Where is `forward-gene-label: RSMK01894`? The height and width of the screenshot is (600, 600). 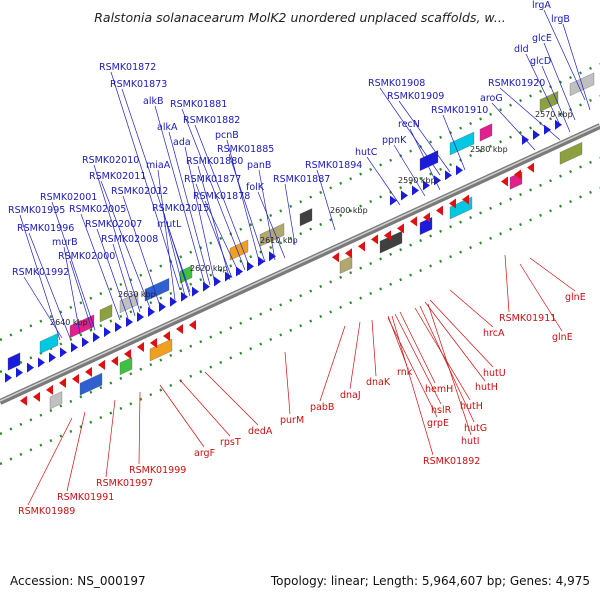
forward-gene-label: RSMK01894 is located at coordinates (333, 165).